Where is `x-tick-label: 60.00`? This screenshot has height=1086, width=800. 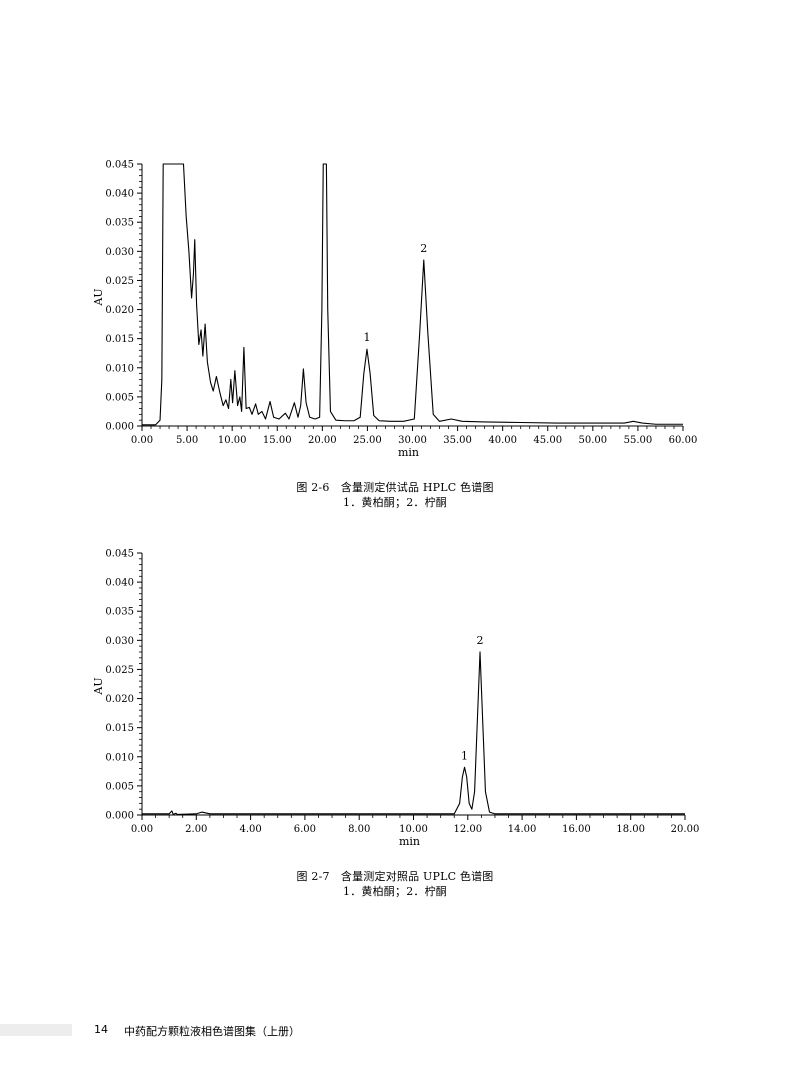 x-tick-label: 60.00 is located at coordinates (683, 440).